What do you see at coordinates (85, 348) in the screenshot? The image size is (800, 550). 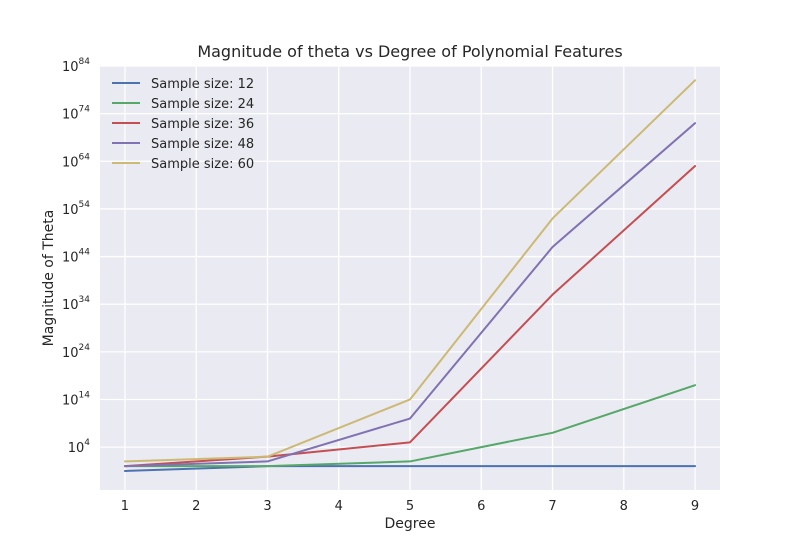 I see `y-tick-exponent: 24` at bounding box center [85, 348].